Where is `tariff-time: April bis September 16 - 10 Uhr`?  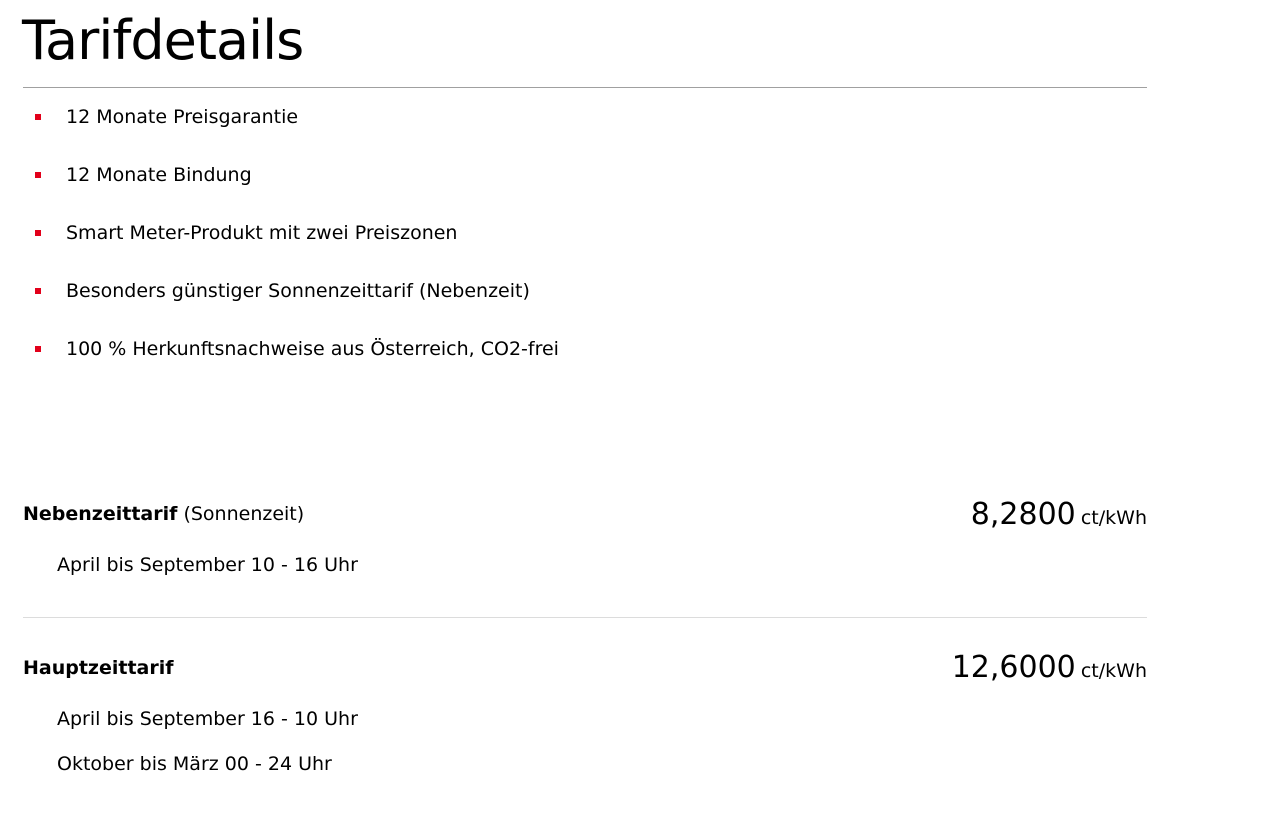 tariff-time: April bis September 16 - 10 Uhr is located at coordinates (207, 719).